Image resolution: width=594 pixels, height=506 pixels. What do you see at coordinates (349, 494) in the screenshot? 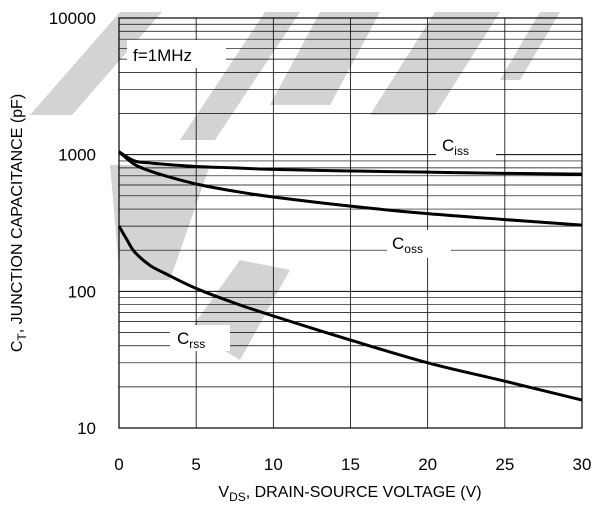
I see `x-axis-label: VDS, DRAIN-SOURCE VOLTAGE (V)` at bounding box center [349, 494].